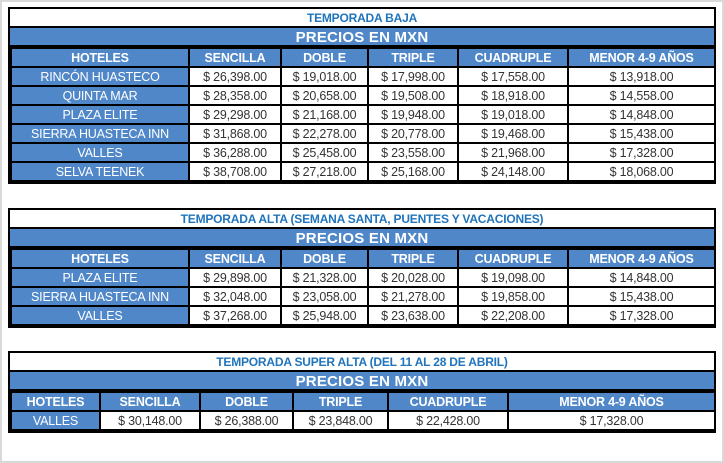 The height and width of the screenshot is (463, 724). I want to click on price-cell: $ 19,098.00, so click(513, 277).